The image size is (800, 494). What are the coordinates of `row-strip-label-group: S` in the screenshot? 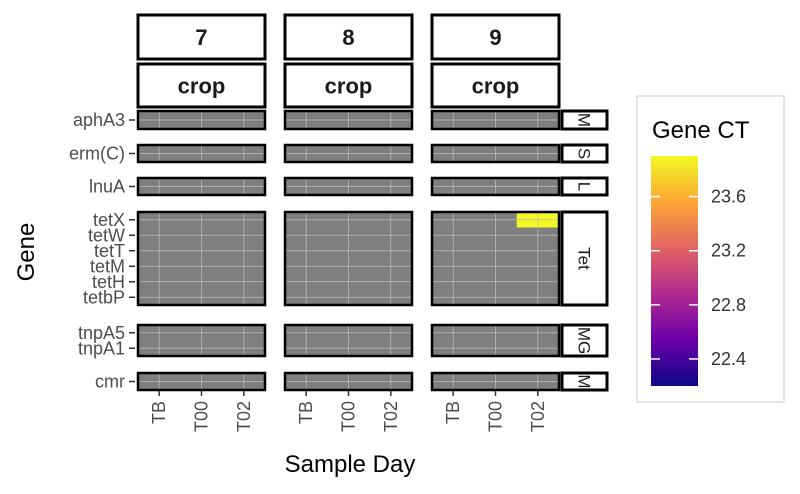 It's located at (584, 153).